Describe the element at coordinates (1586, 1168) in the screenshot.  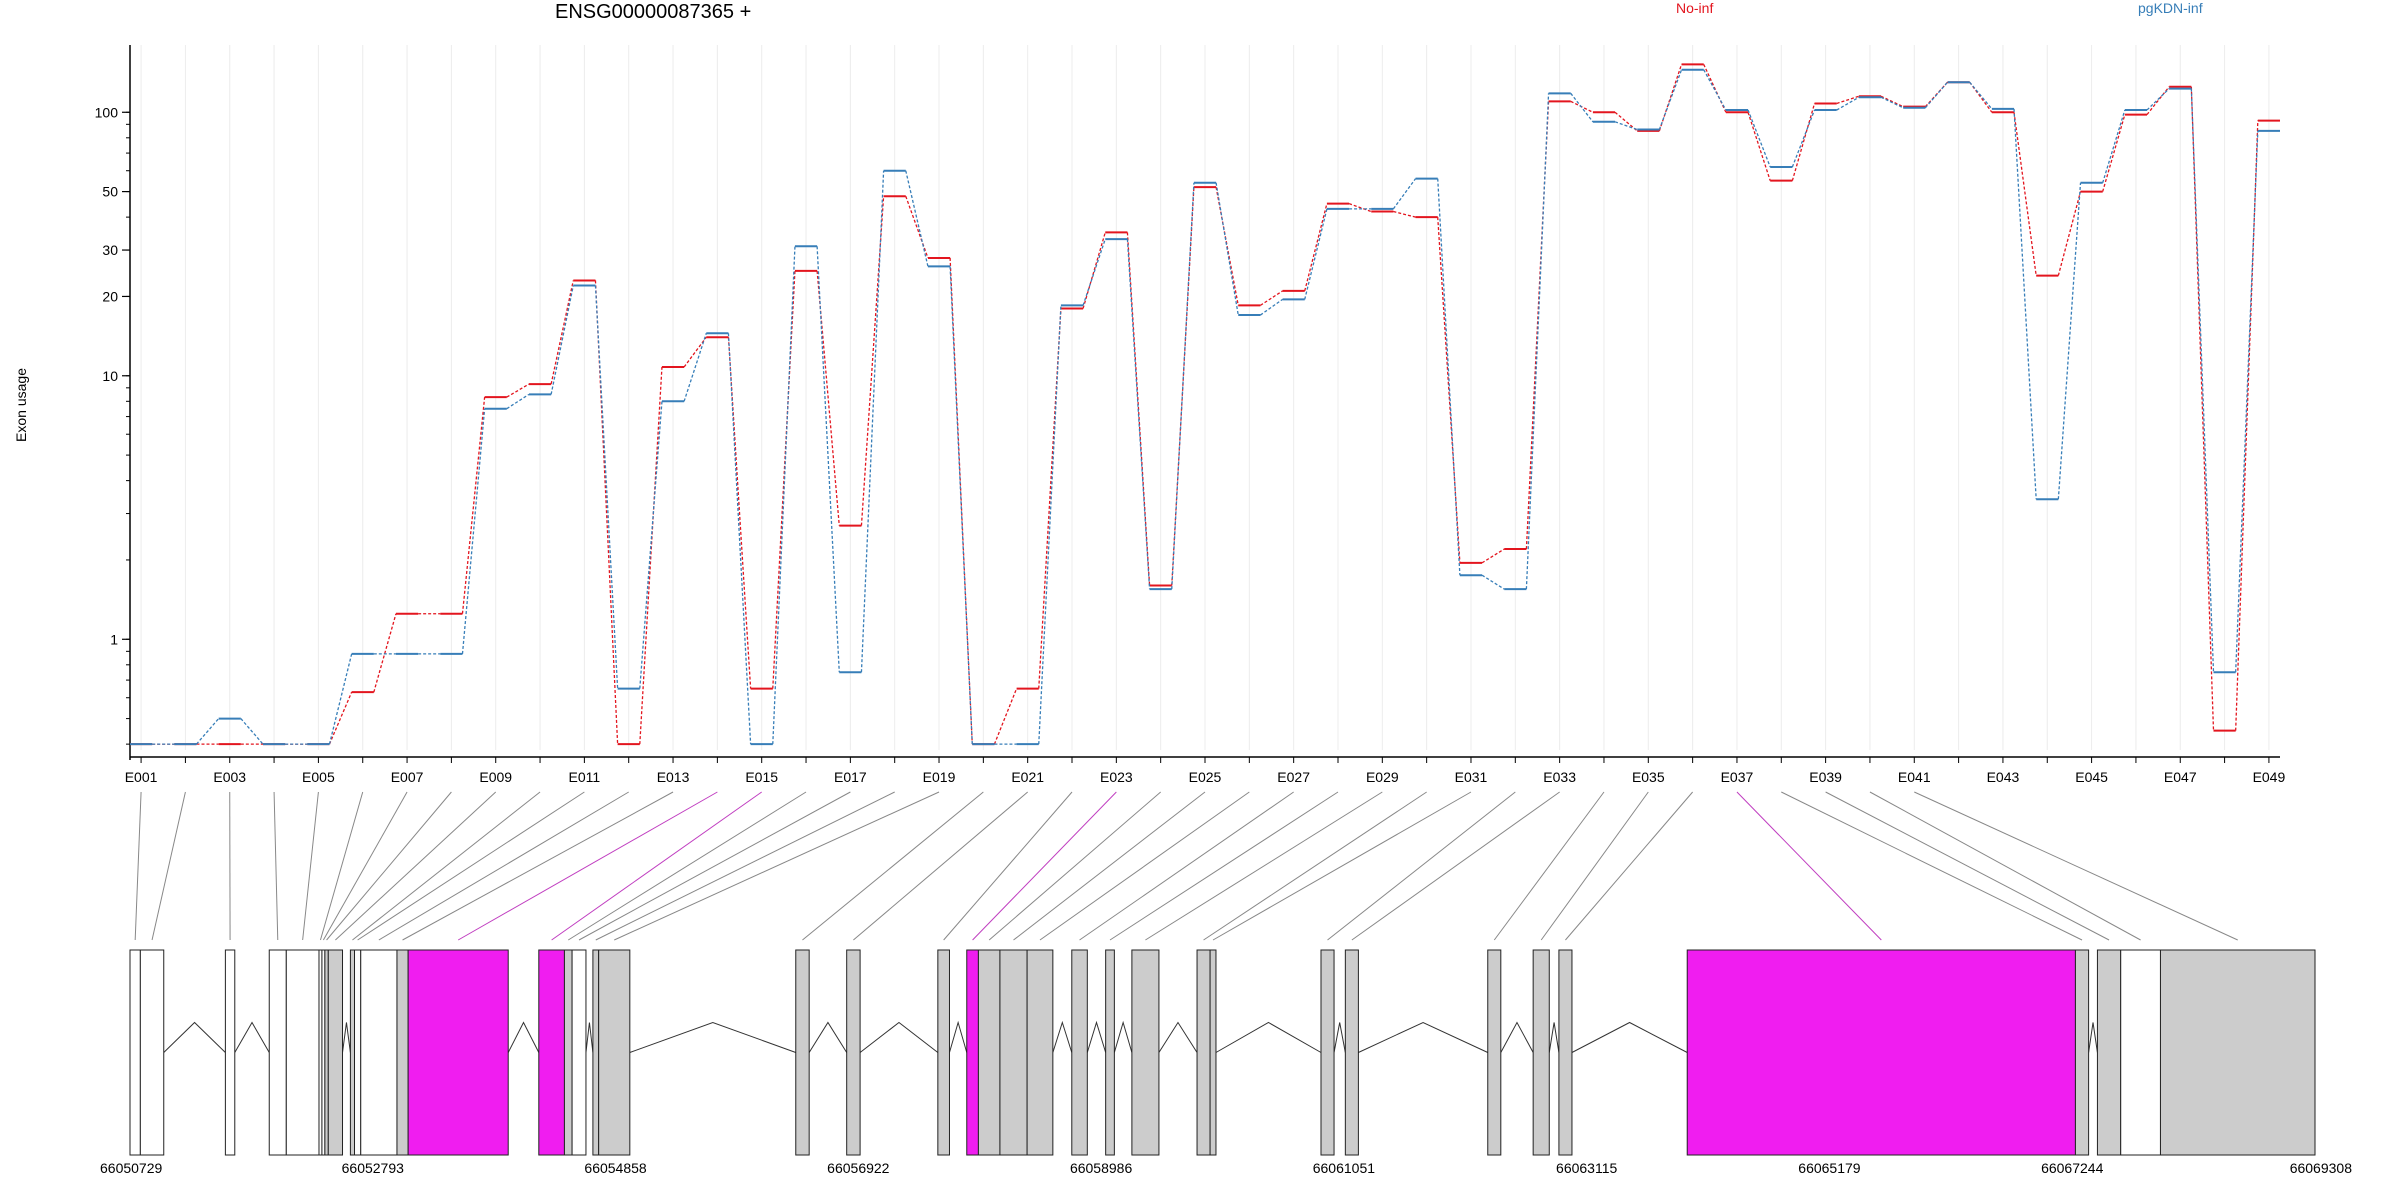
I see `genomic-tick-label: 66063115` at that location.